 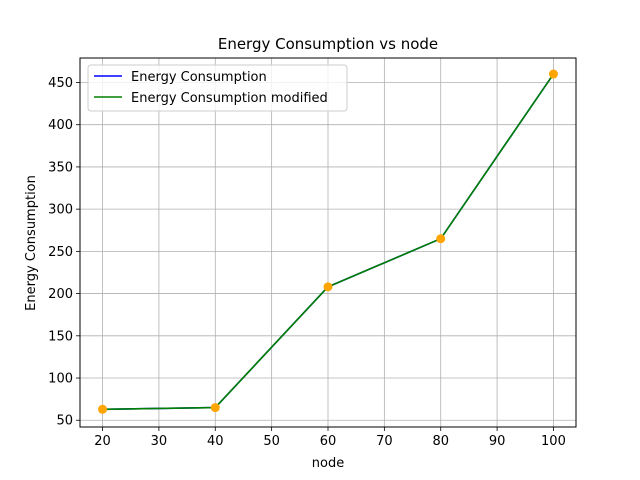 What do you see at coordinates (328, 463) in the screenshot?
I see `x-axis-label: node` at bounding box center [328, 463].